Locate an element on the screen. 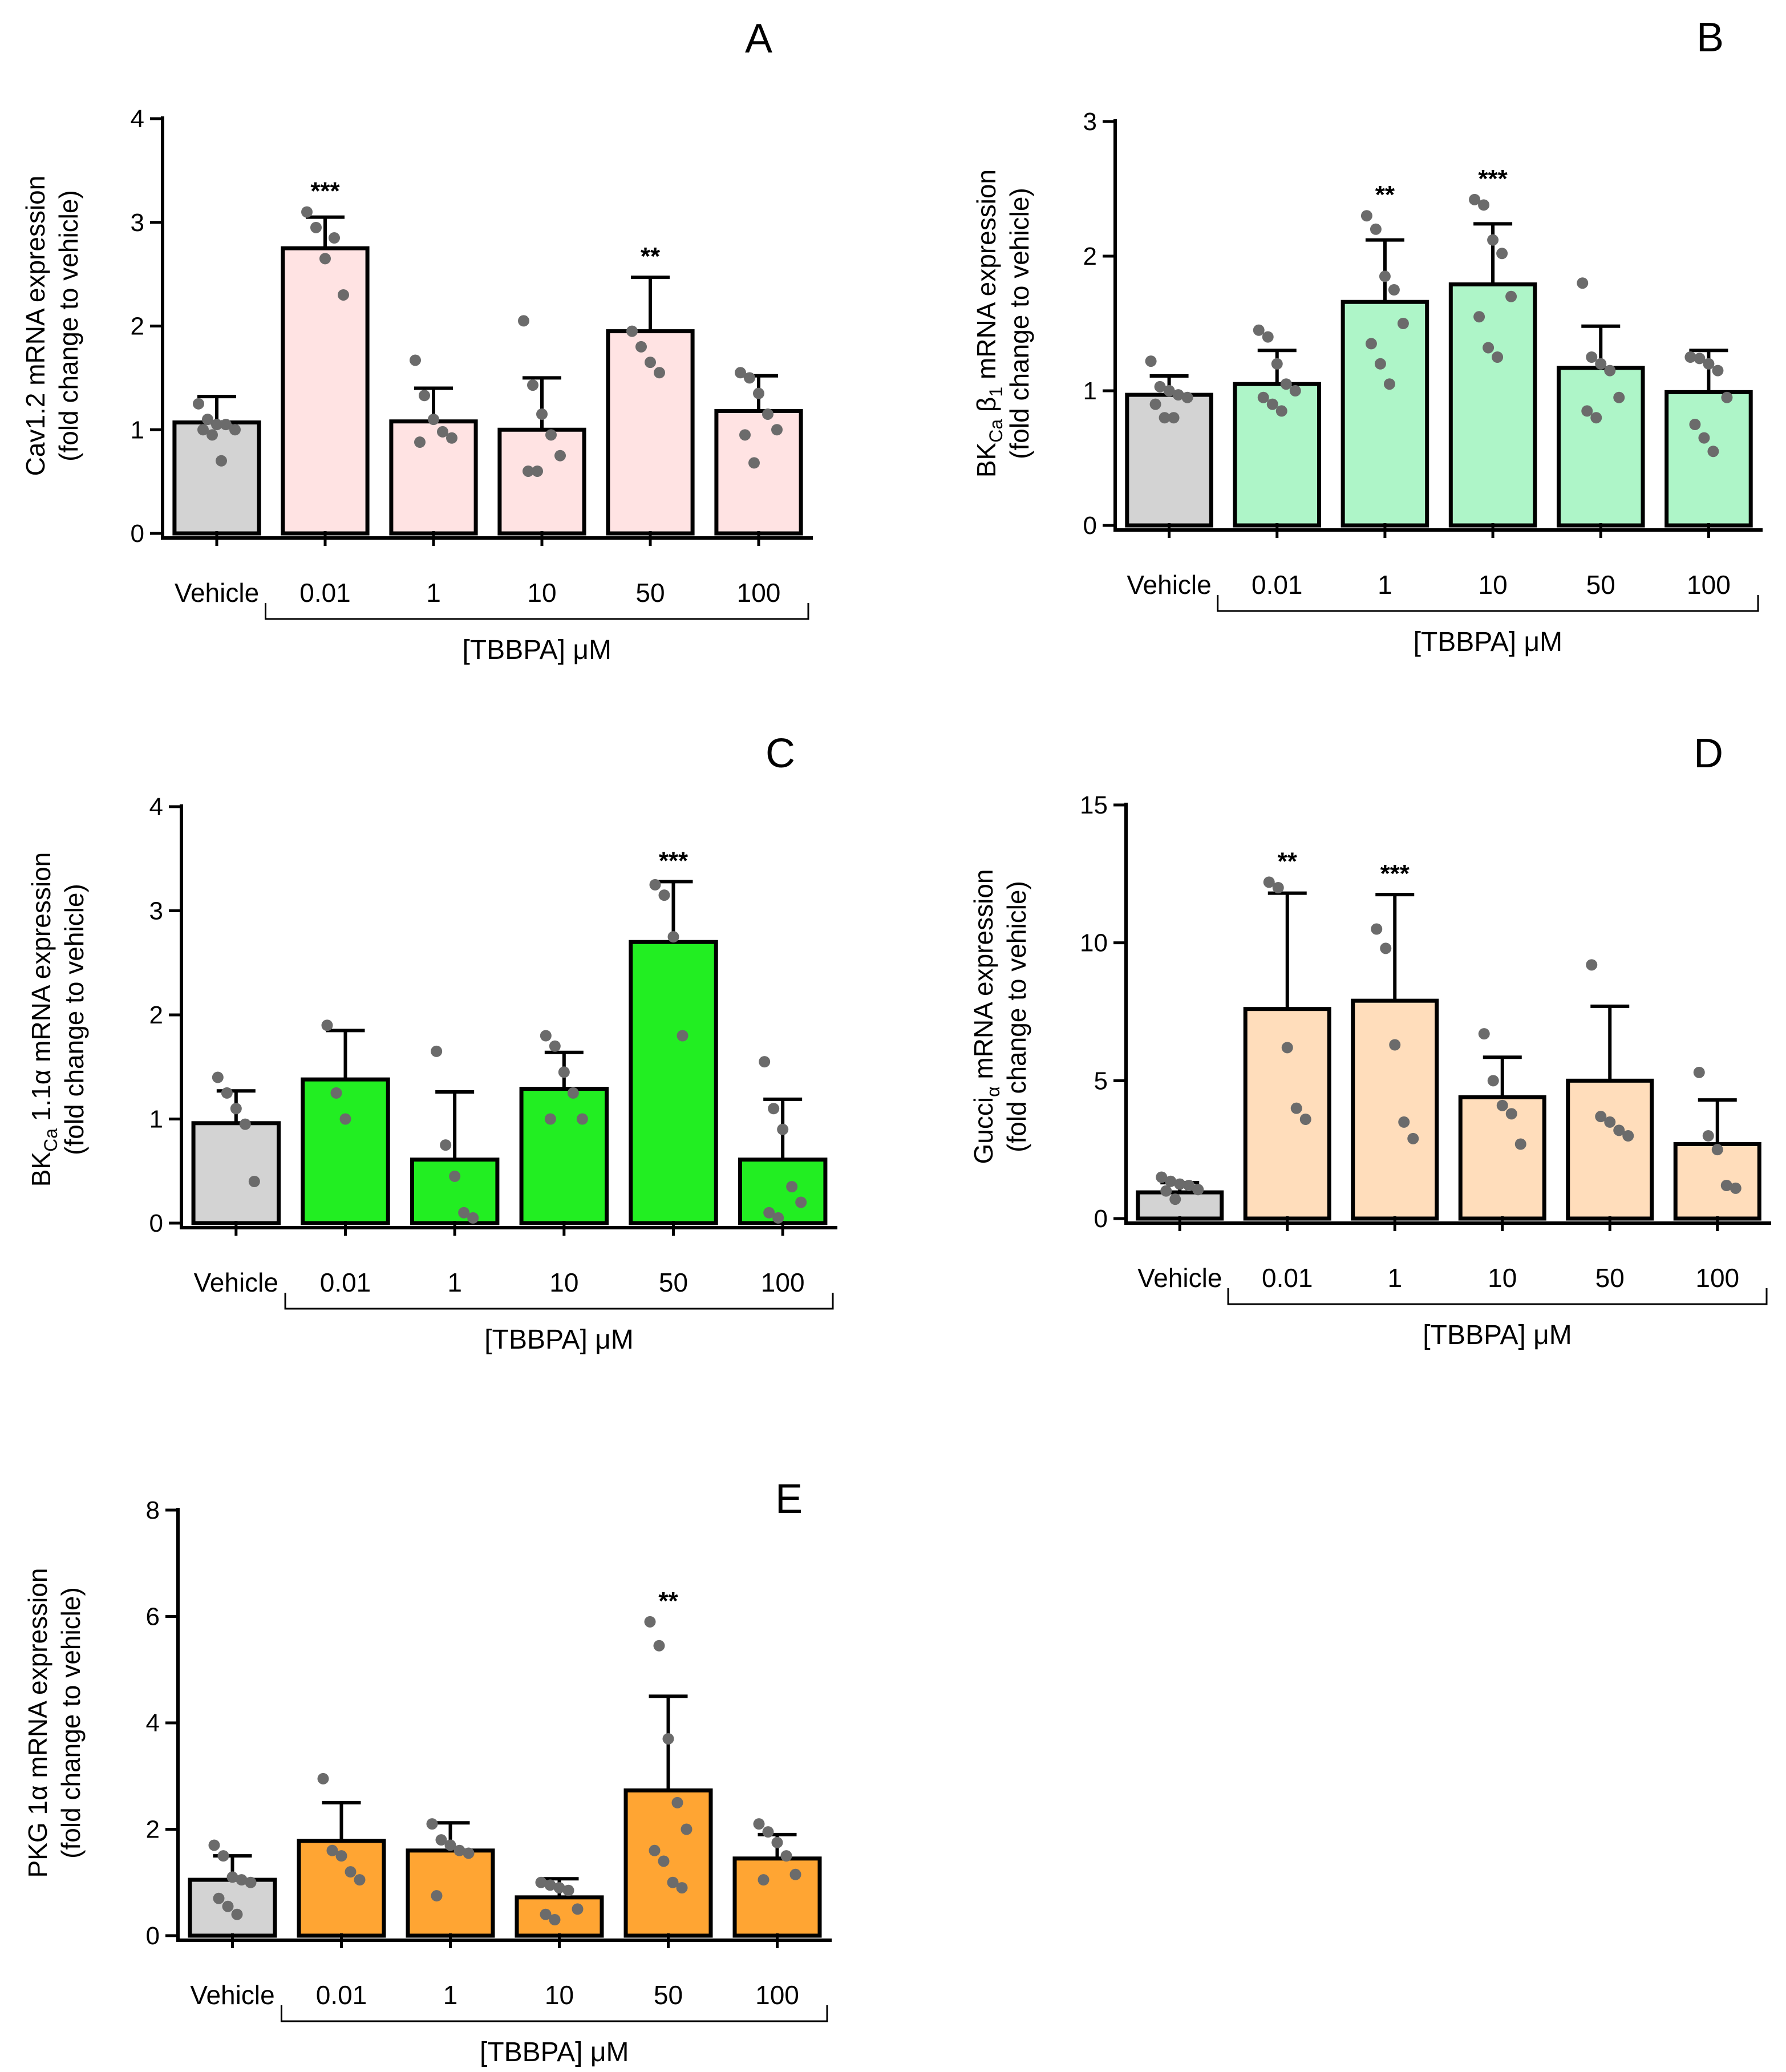 Image resolution: width=1786 pixels, height=2072 pixels. significance-marker: ** is located at coordinates (1288, 861).